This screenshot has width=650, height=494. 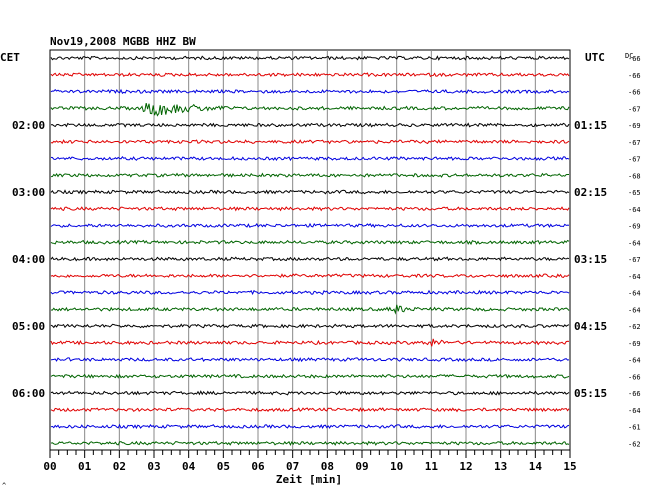 What do you see at coordinates (590, 192) in the screenshot?
I see `utc-time-label: 02:15` at bounding box center [590, 192].